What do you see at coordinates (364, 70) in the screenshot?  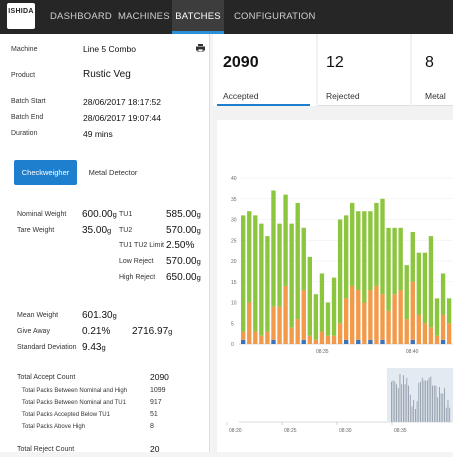 I see `rejected-card: 12 Rejected` at bounding box center [364, 70].